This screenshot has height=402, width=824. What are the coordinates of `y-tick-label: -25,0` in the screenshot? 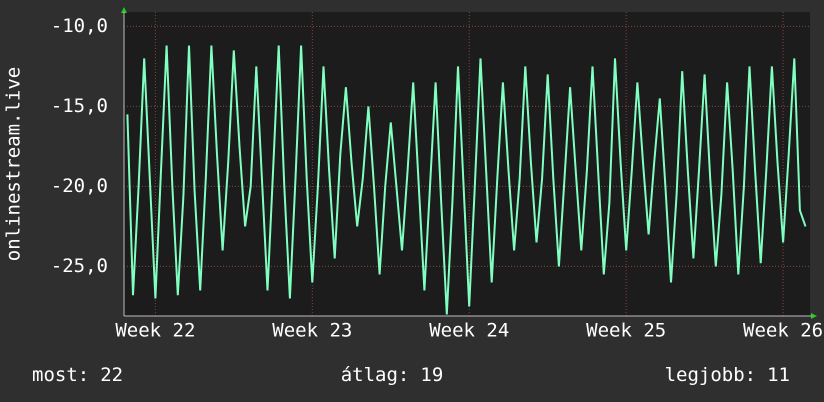 It's located at (79, 266).